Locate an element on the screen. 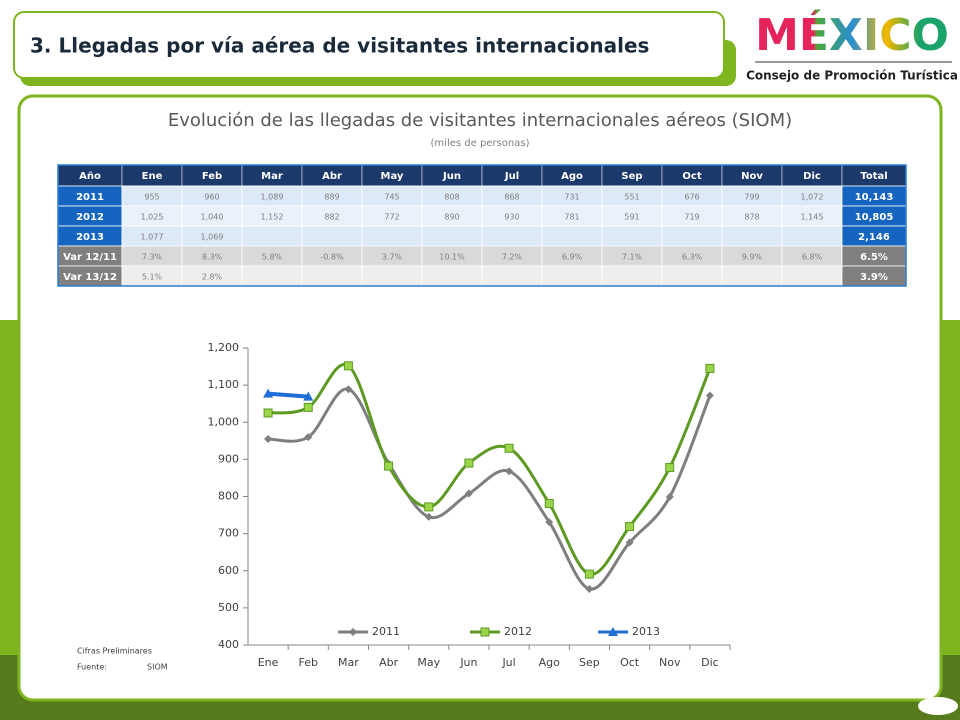 The width and height of the screenshot is (960, 720). header-text: Año is located at coordinates (90, 176).